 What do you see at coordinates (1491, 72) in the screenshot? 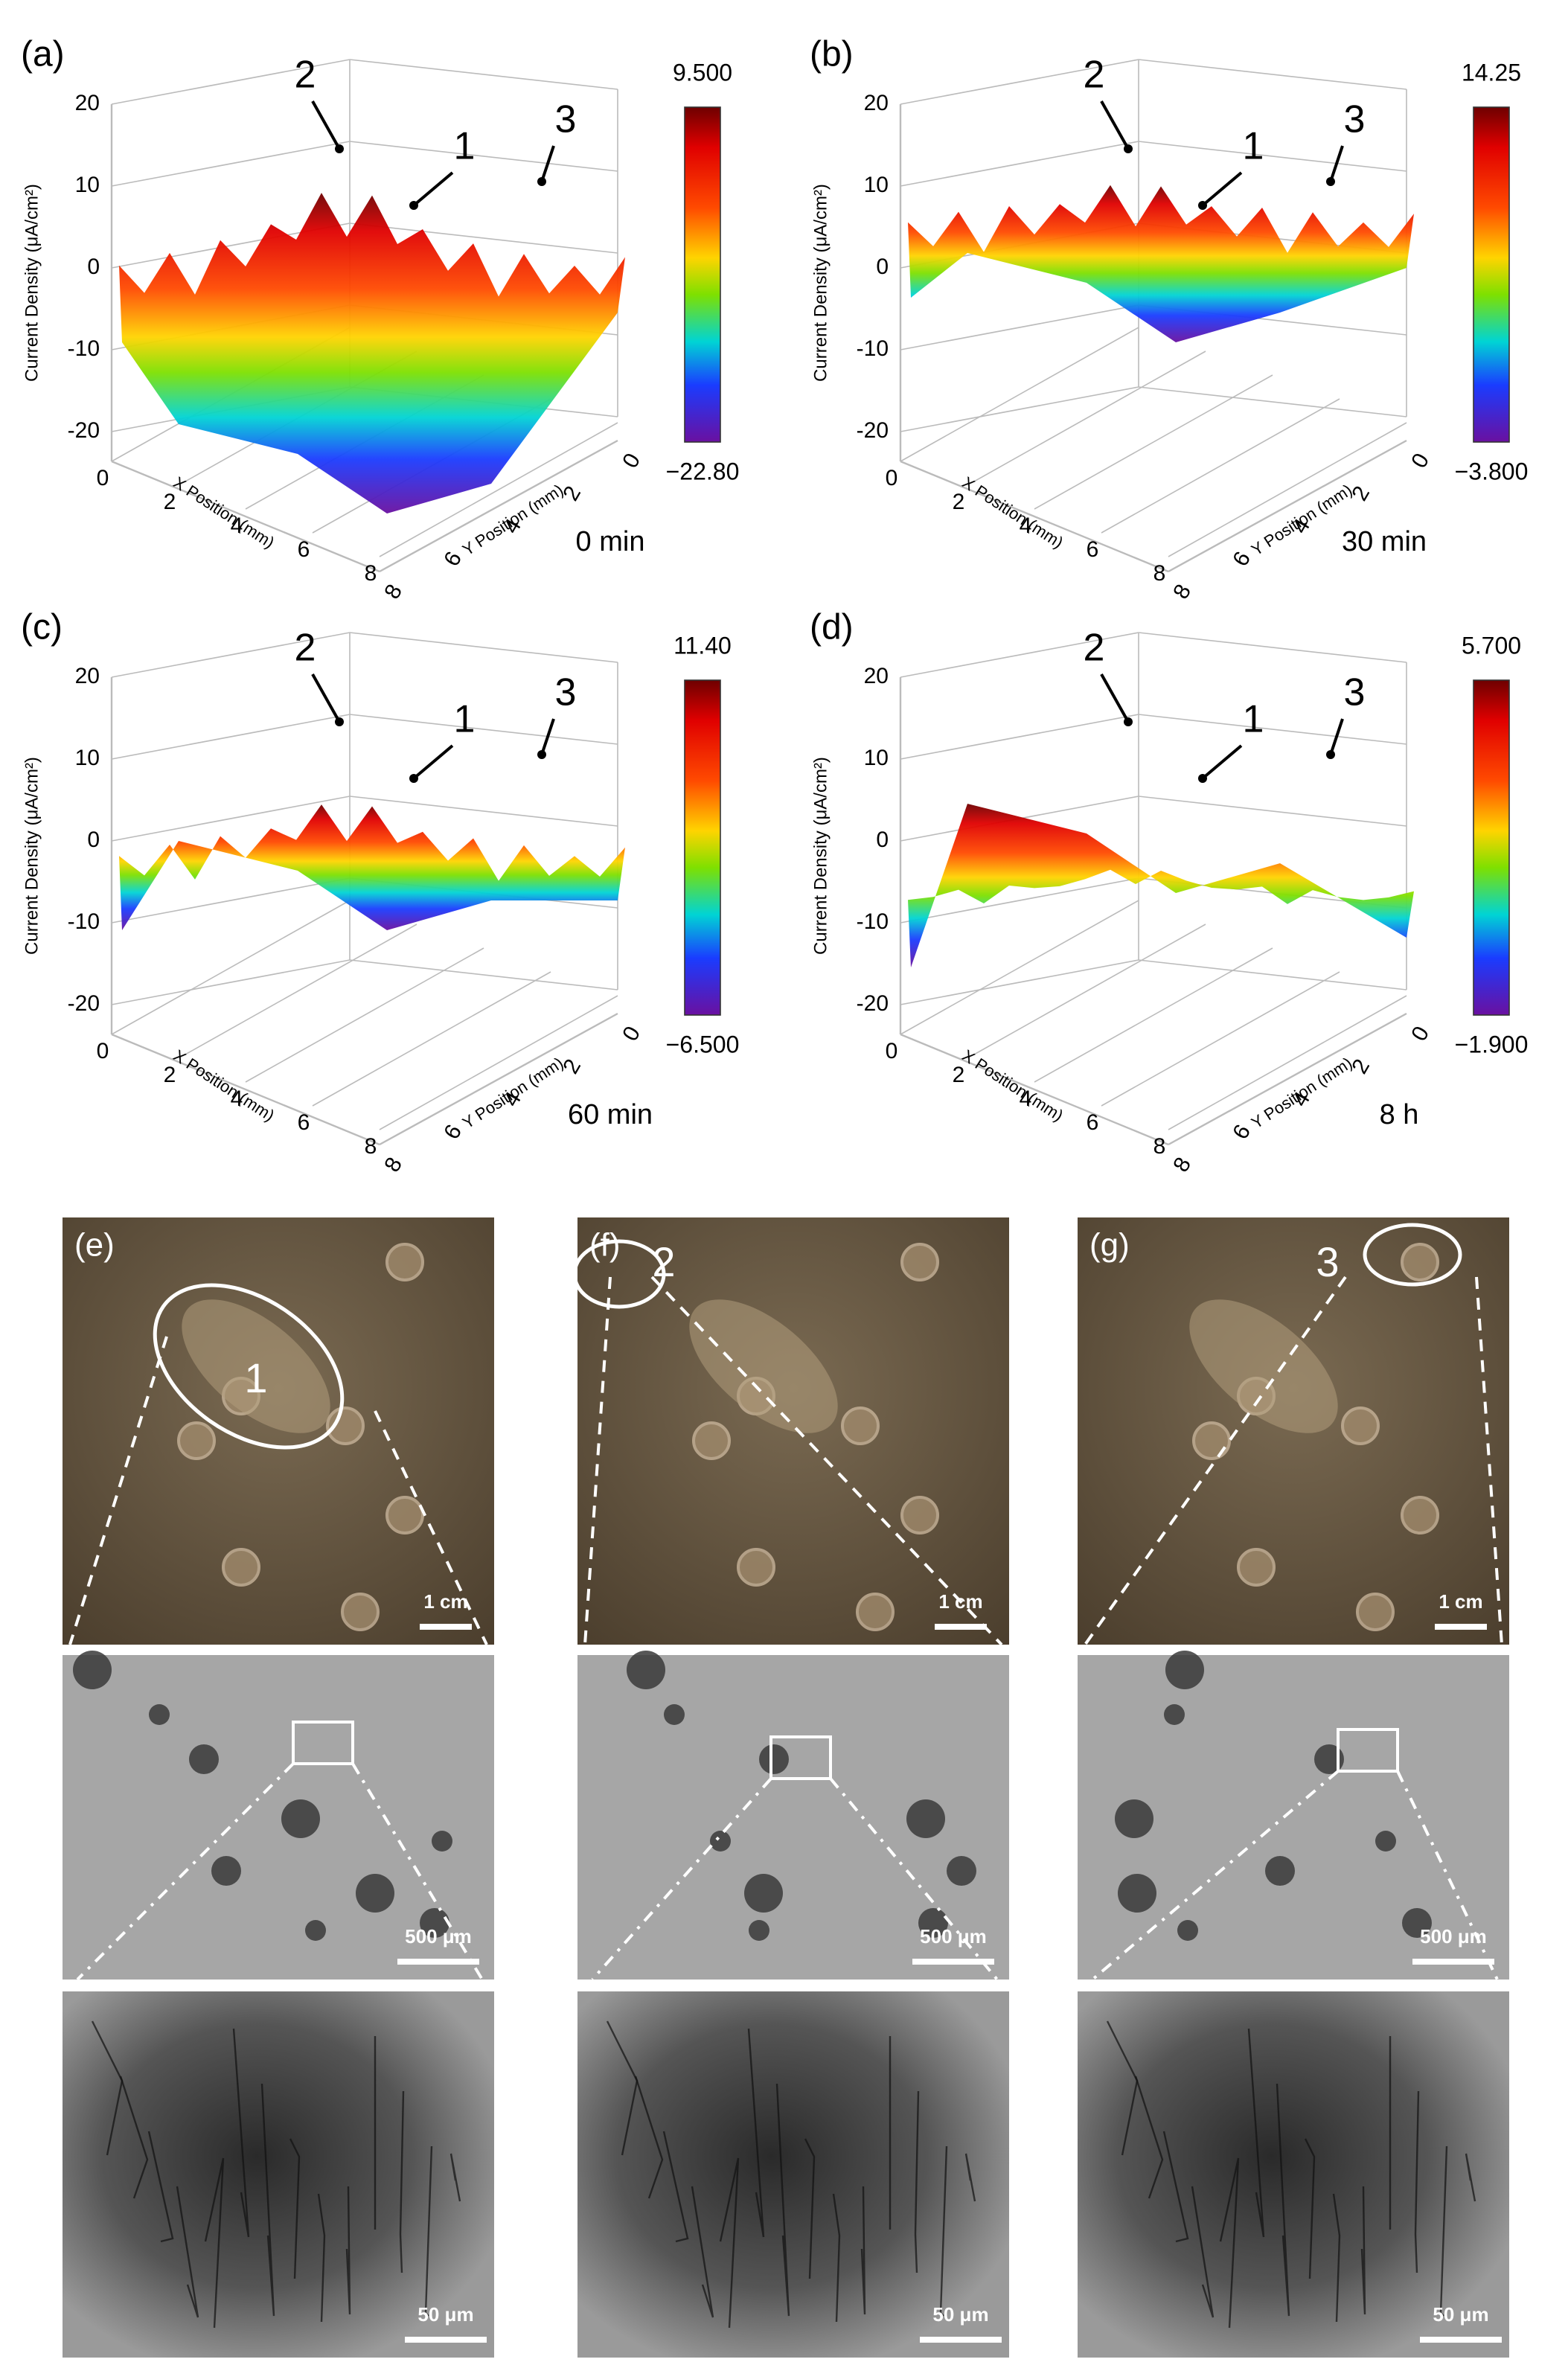
I see `colorbar-max: 14.25` at bounding box center [1491, 72].